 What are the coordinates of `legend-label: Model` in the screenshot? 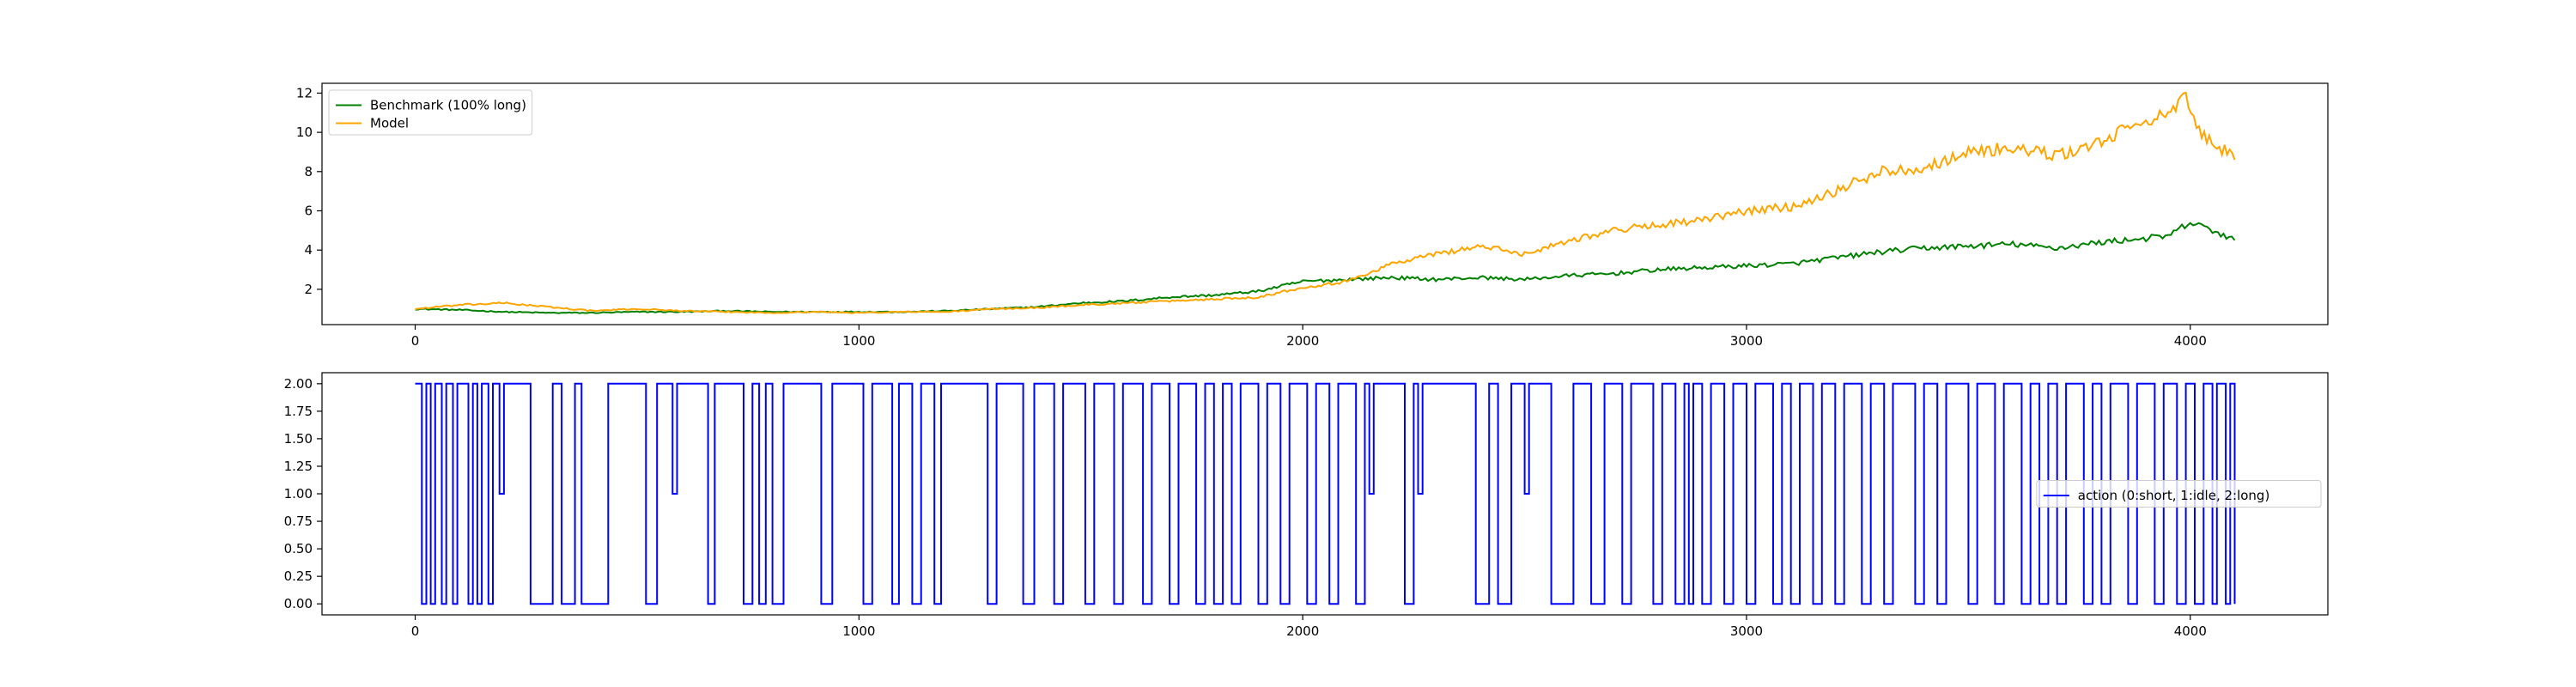 It's located at (389, 123).